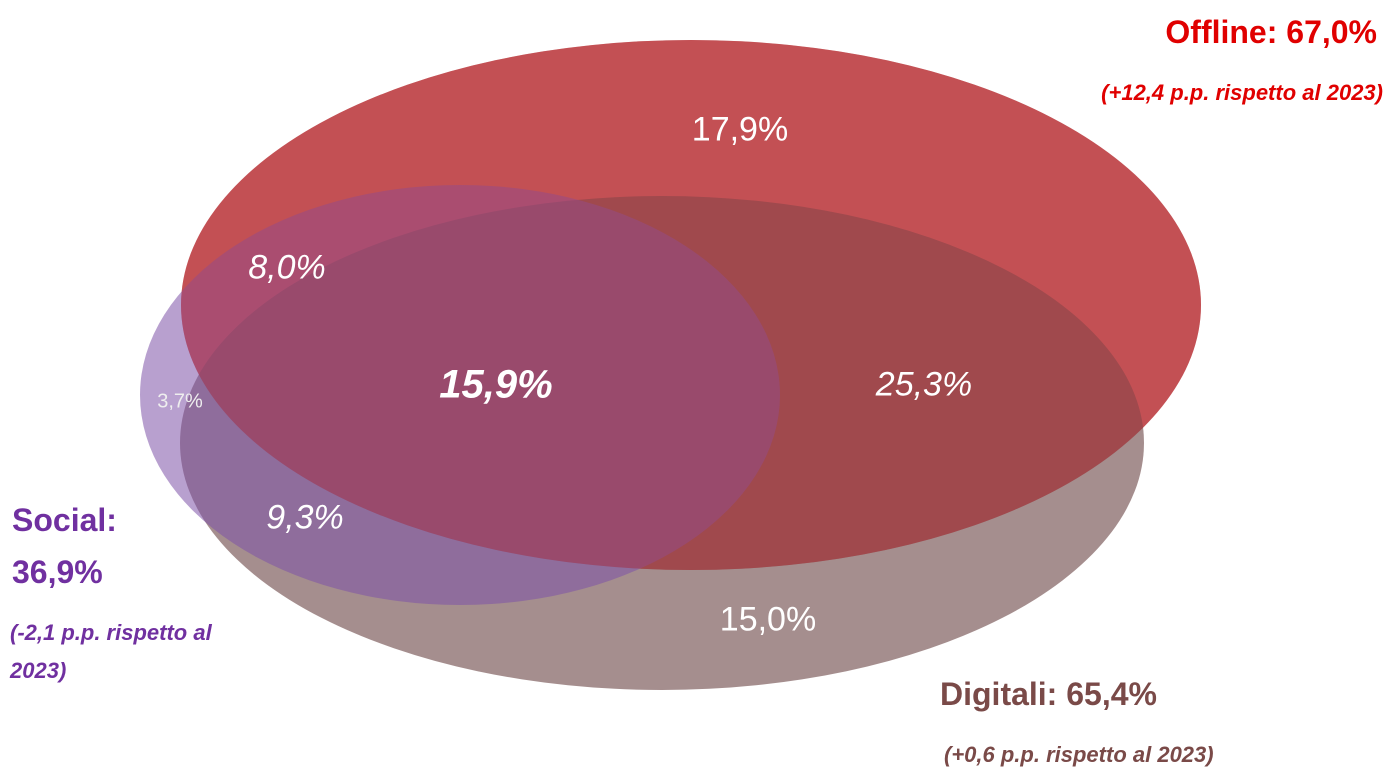 The width and height of the screenshot is (1397, 776). What do you see at coordinates (496, 384) in the screenshot?
I see `region-label: 15,9%` at bounding box center [496, 384].